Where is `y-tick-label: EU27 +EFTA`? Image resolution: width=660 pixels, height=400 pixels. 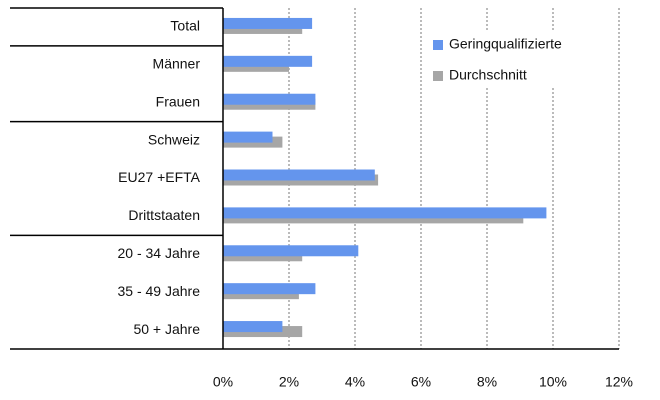 y-tick-label: EU27 +EFTA is located at coordinates (159, 177).